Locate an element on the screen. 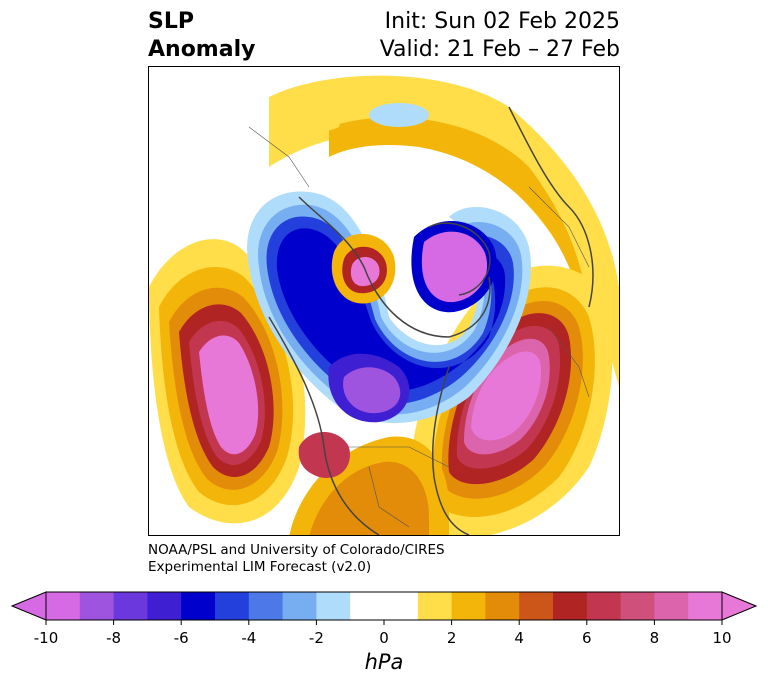 This screenshot has height=686, width=768. credit-line-2: Experimental LIM Forecast (v2.0) is located at coordinates (260, 567).